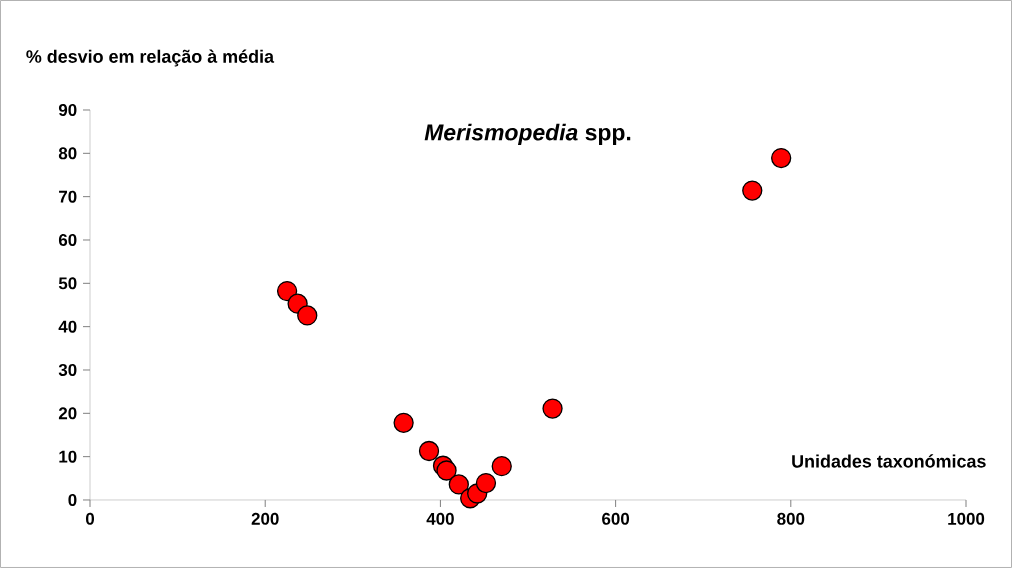  What do you see at coordinates (67, 326) in the screenshot?
I see `y-tick-label: 40` at bounding box center [67, 326].